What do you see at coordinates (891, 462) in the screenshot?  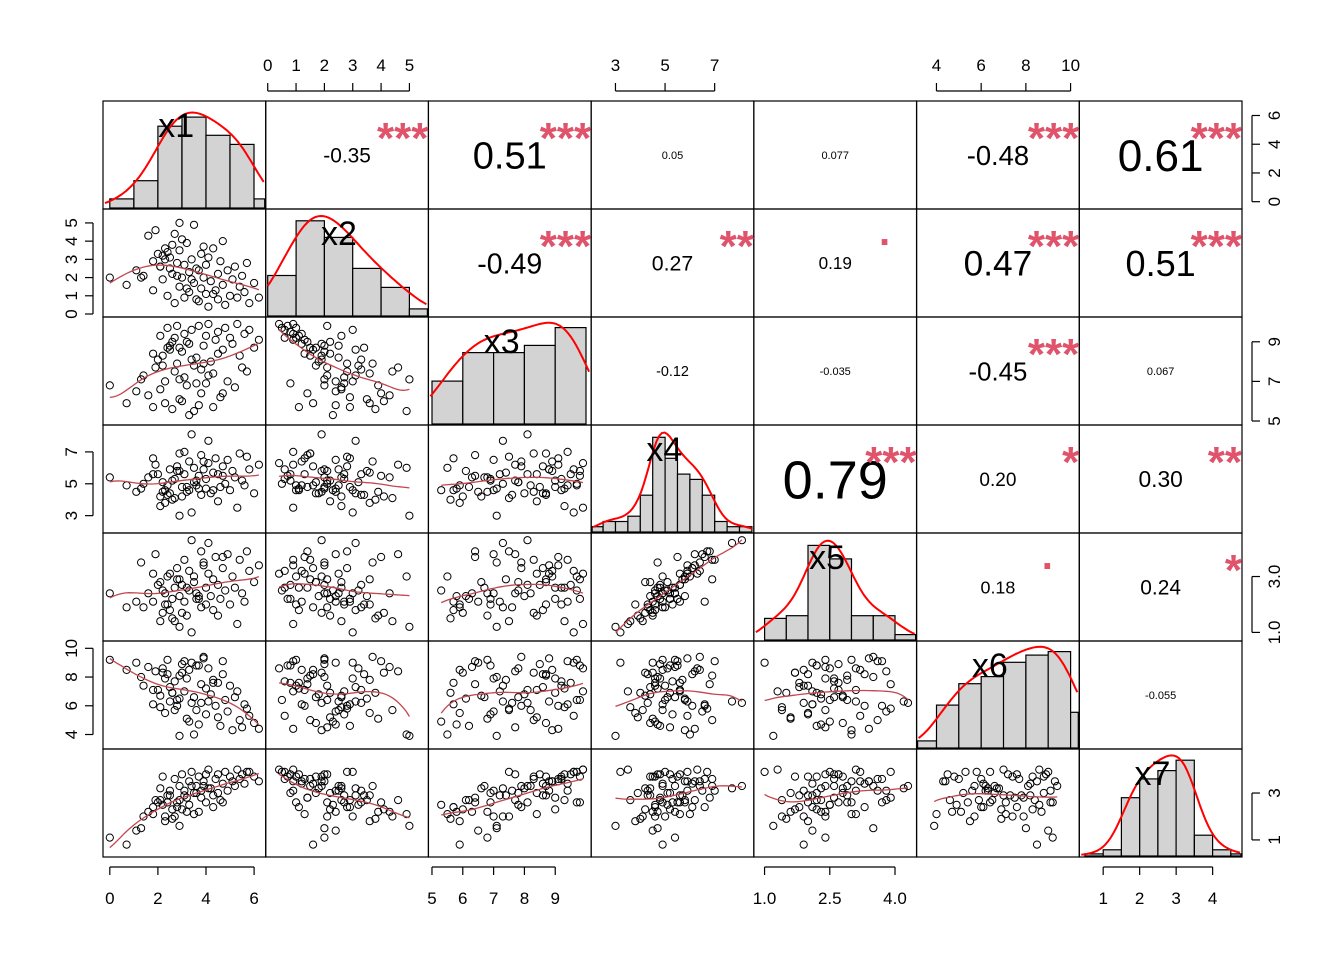 I see `significance-stars: ***` at bounding box center [891, 462].